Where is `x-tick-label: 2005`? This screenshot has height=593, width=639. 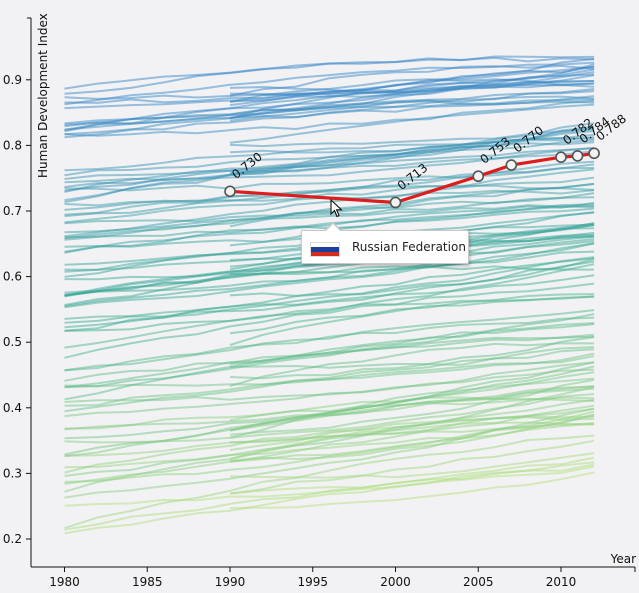
x-tick-label: 2005 is located at coordinates (478, 582).